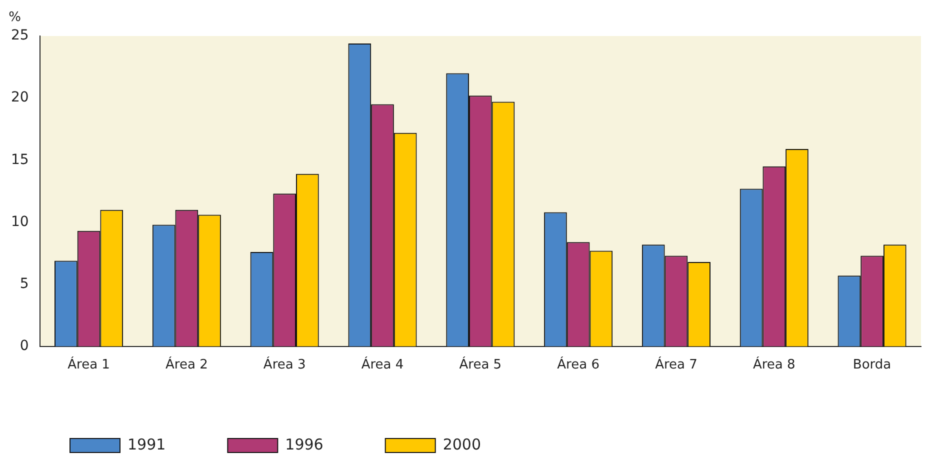  What do you see at coordinates (462, 444) in the screenshot?
I see `legend-label: 2000` at bounding box center [462, 444].